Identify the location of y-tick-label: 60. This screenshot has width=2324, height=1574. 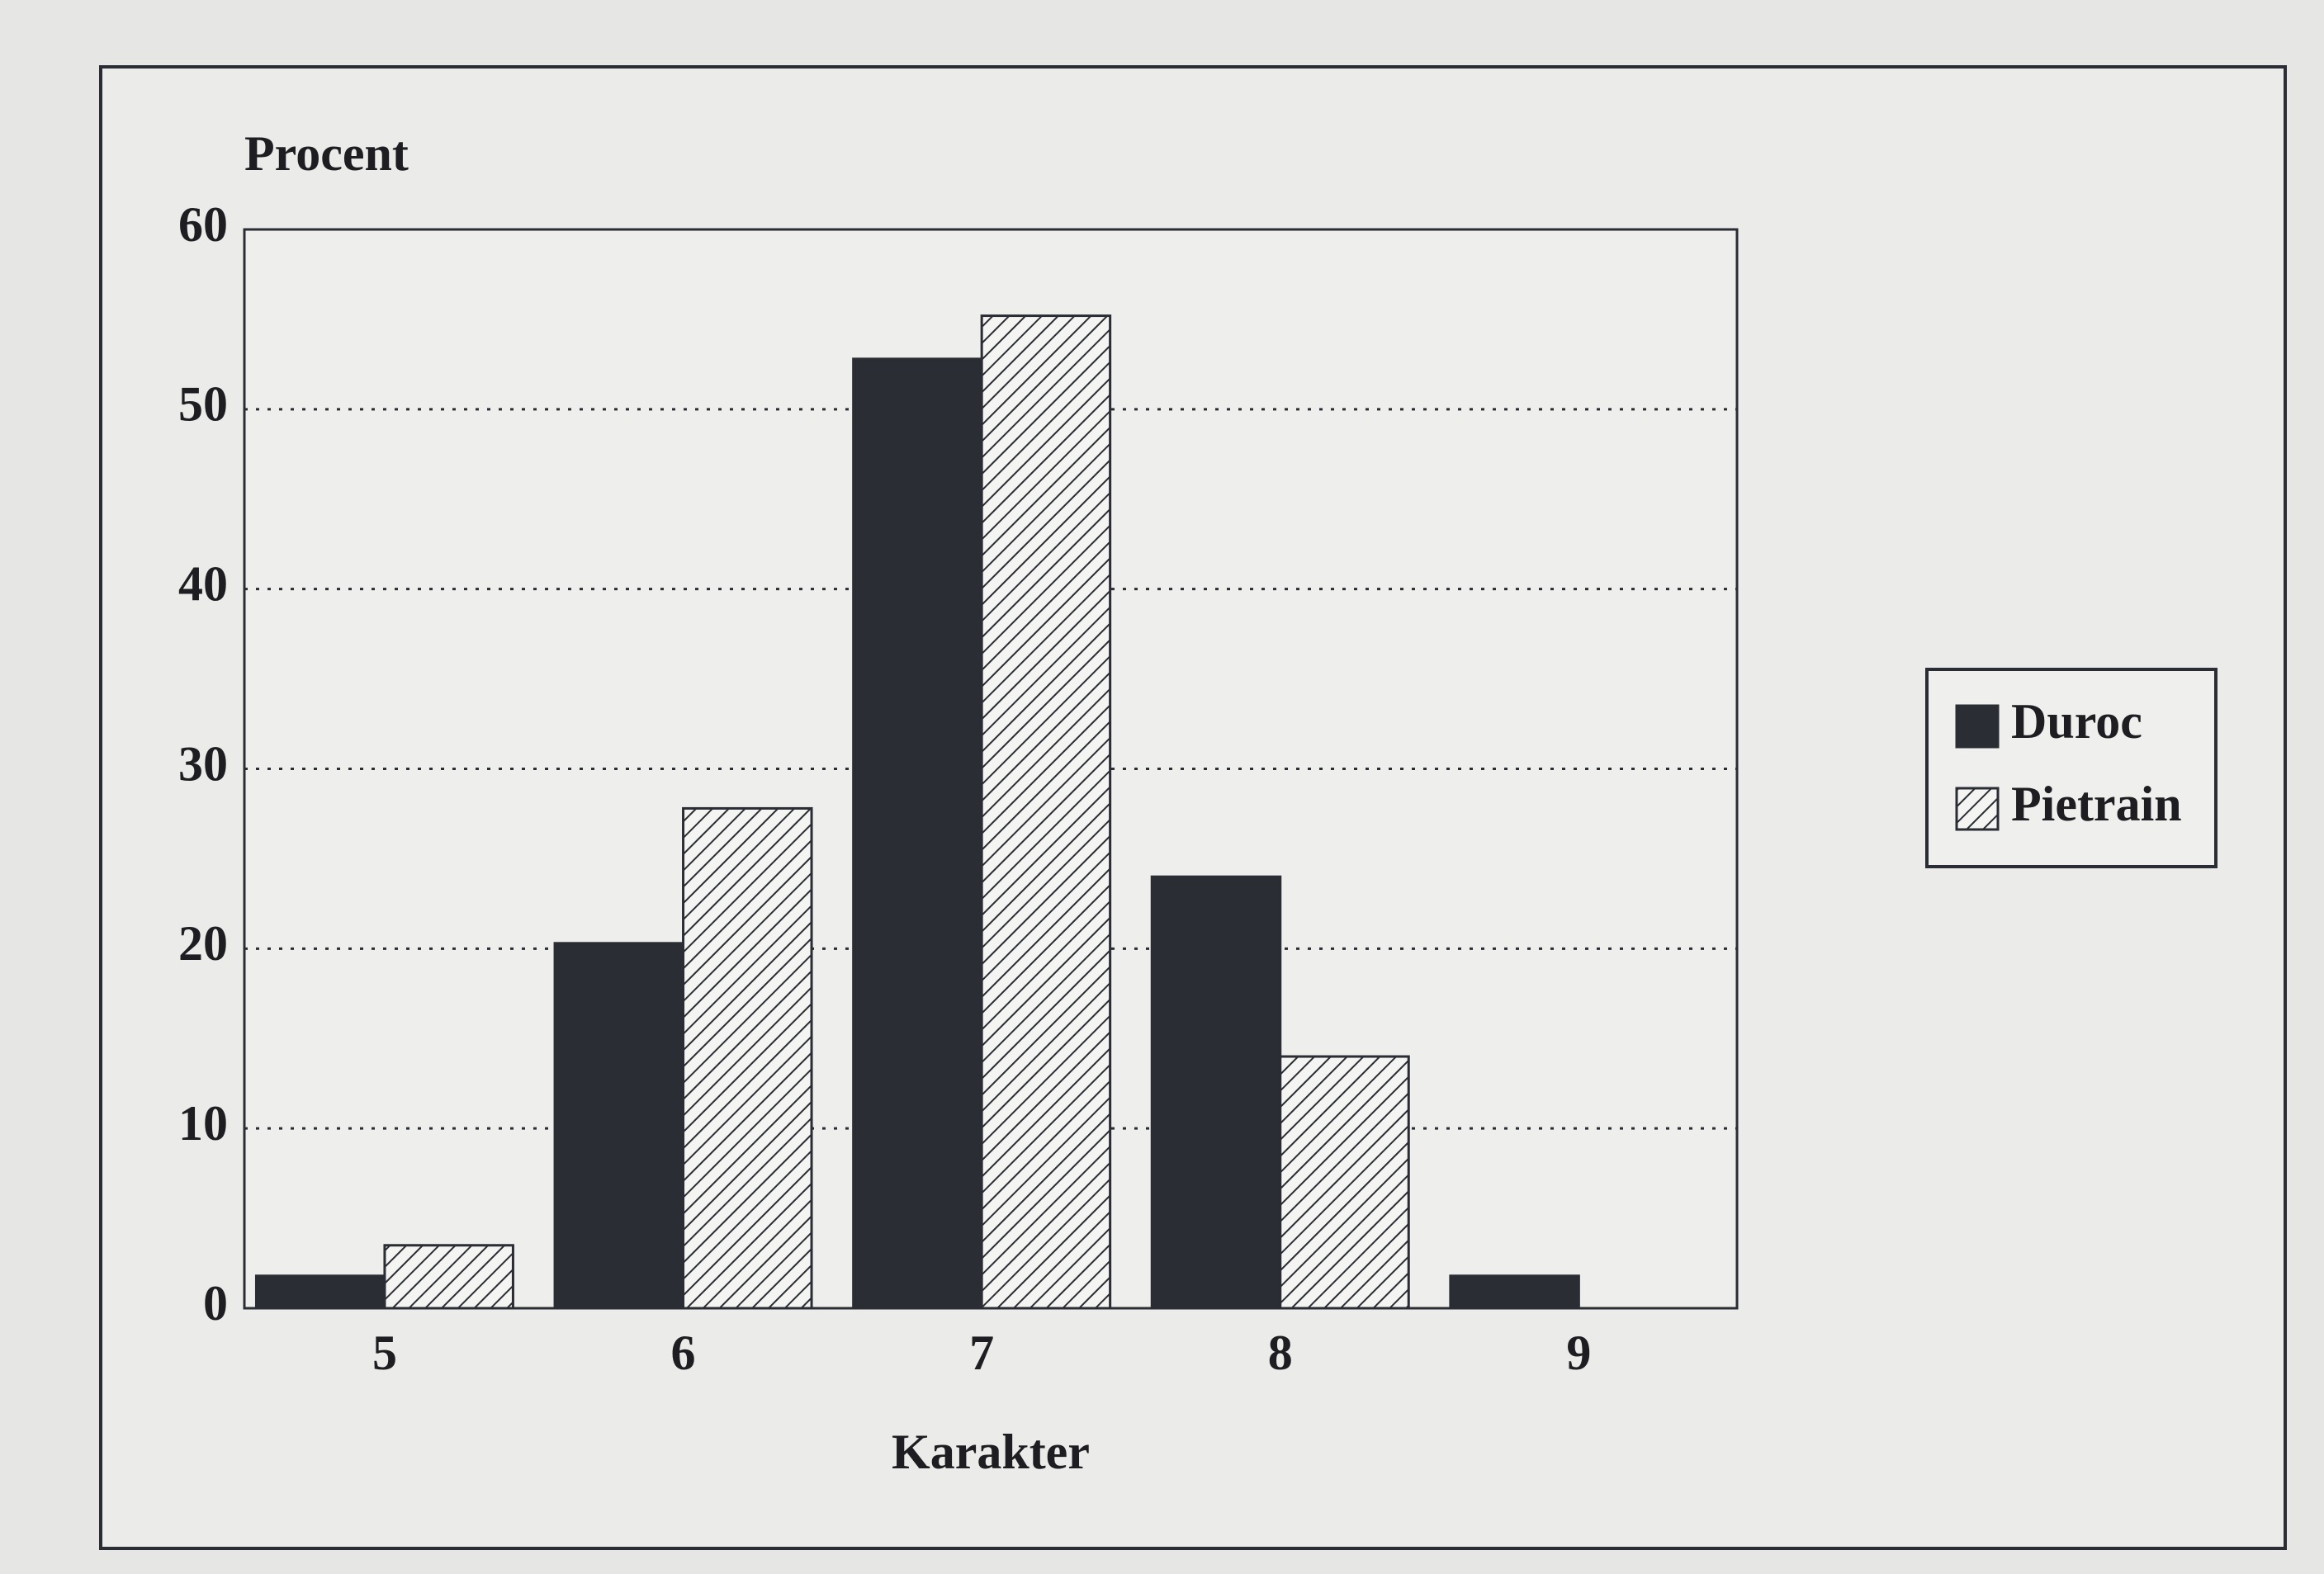
(203, 225).